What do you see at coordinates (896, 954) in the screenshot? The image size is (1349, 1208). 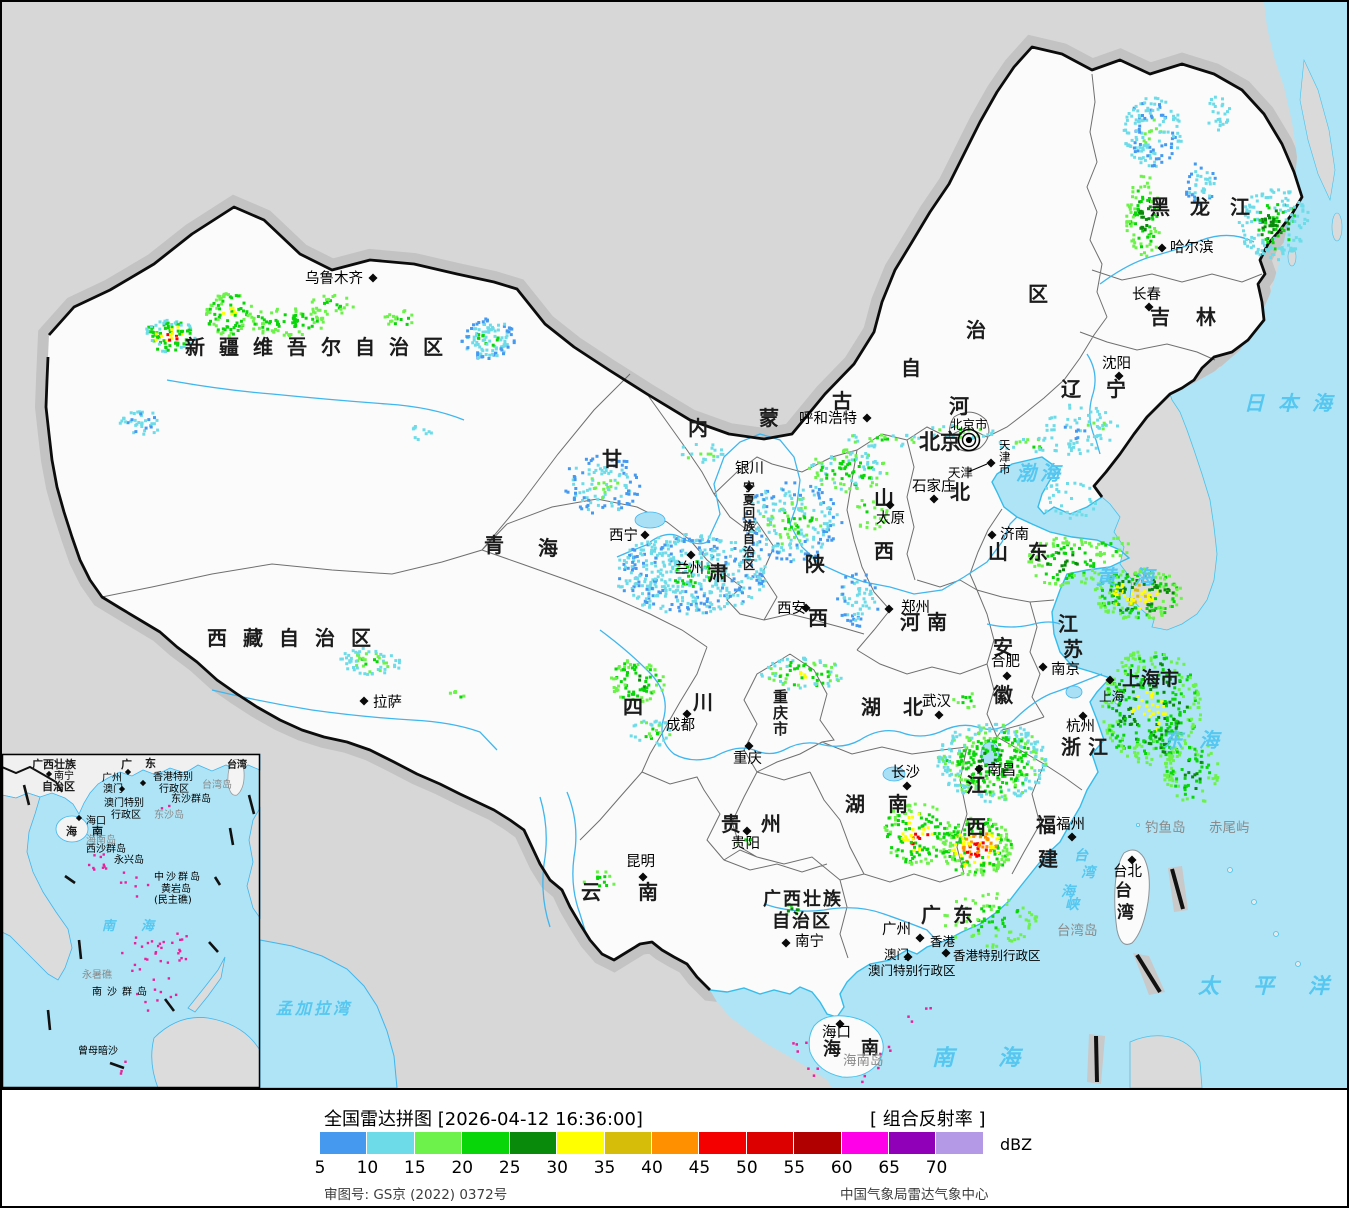 I see `province-label: 澳门` at bounding box center [896, 954].